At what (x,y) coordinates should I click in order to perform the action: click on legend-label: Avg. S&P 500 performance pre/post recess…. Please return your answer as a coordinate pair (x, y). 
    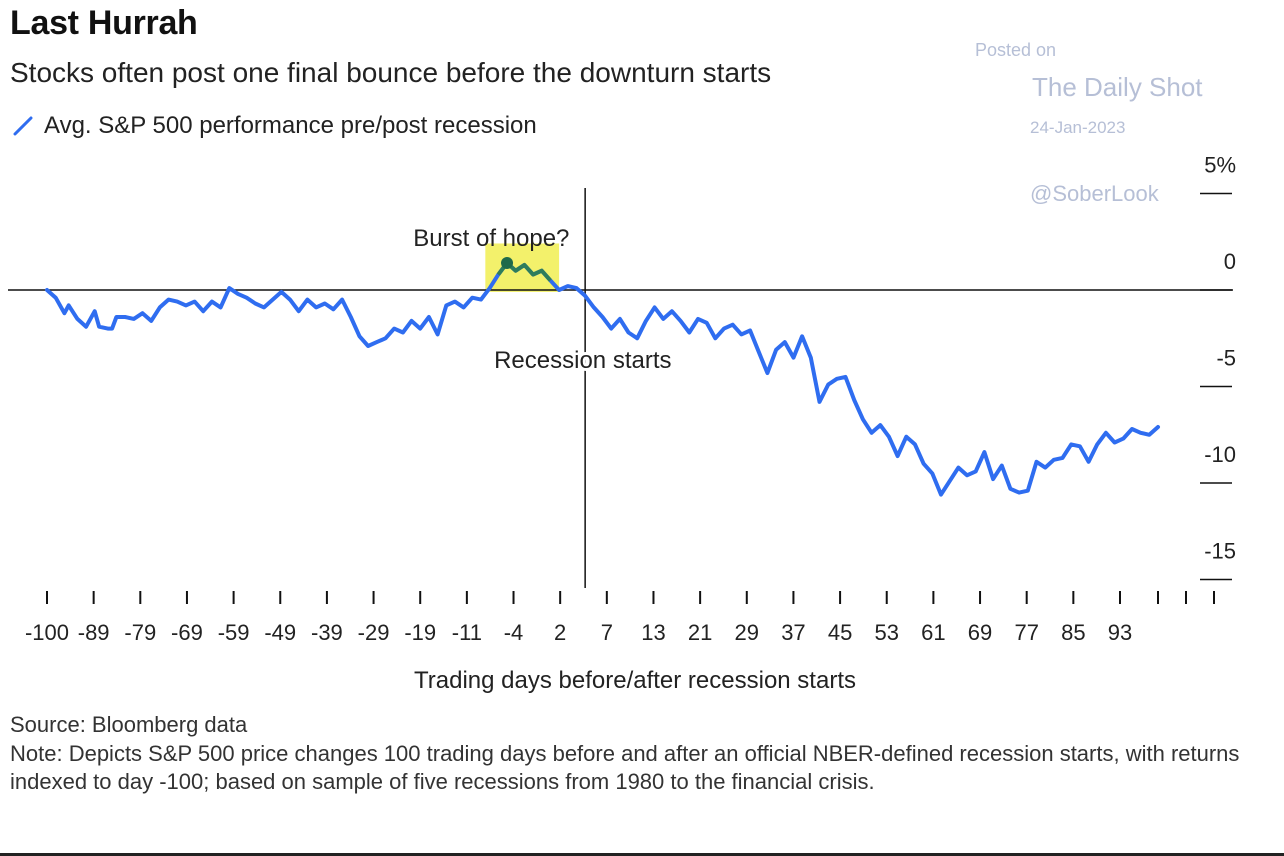
    Looking at the image, I should click on (290, 125).